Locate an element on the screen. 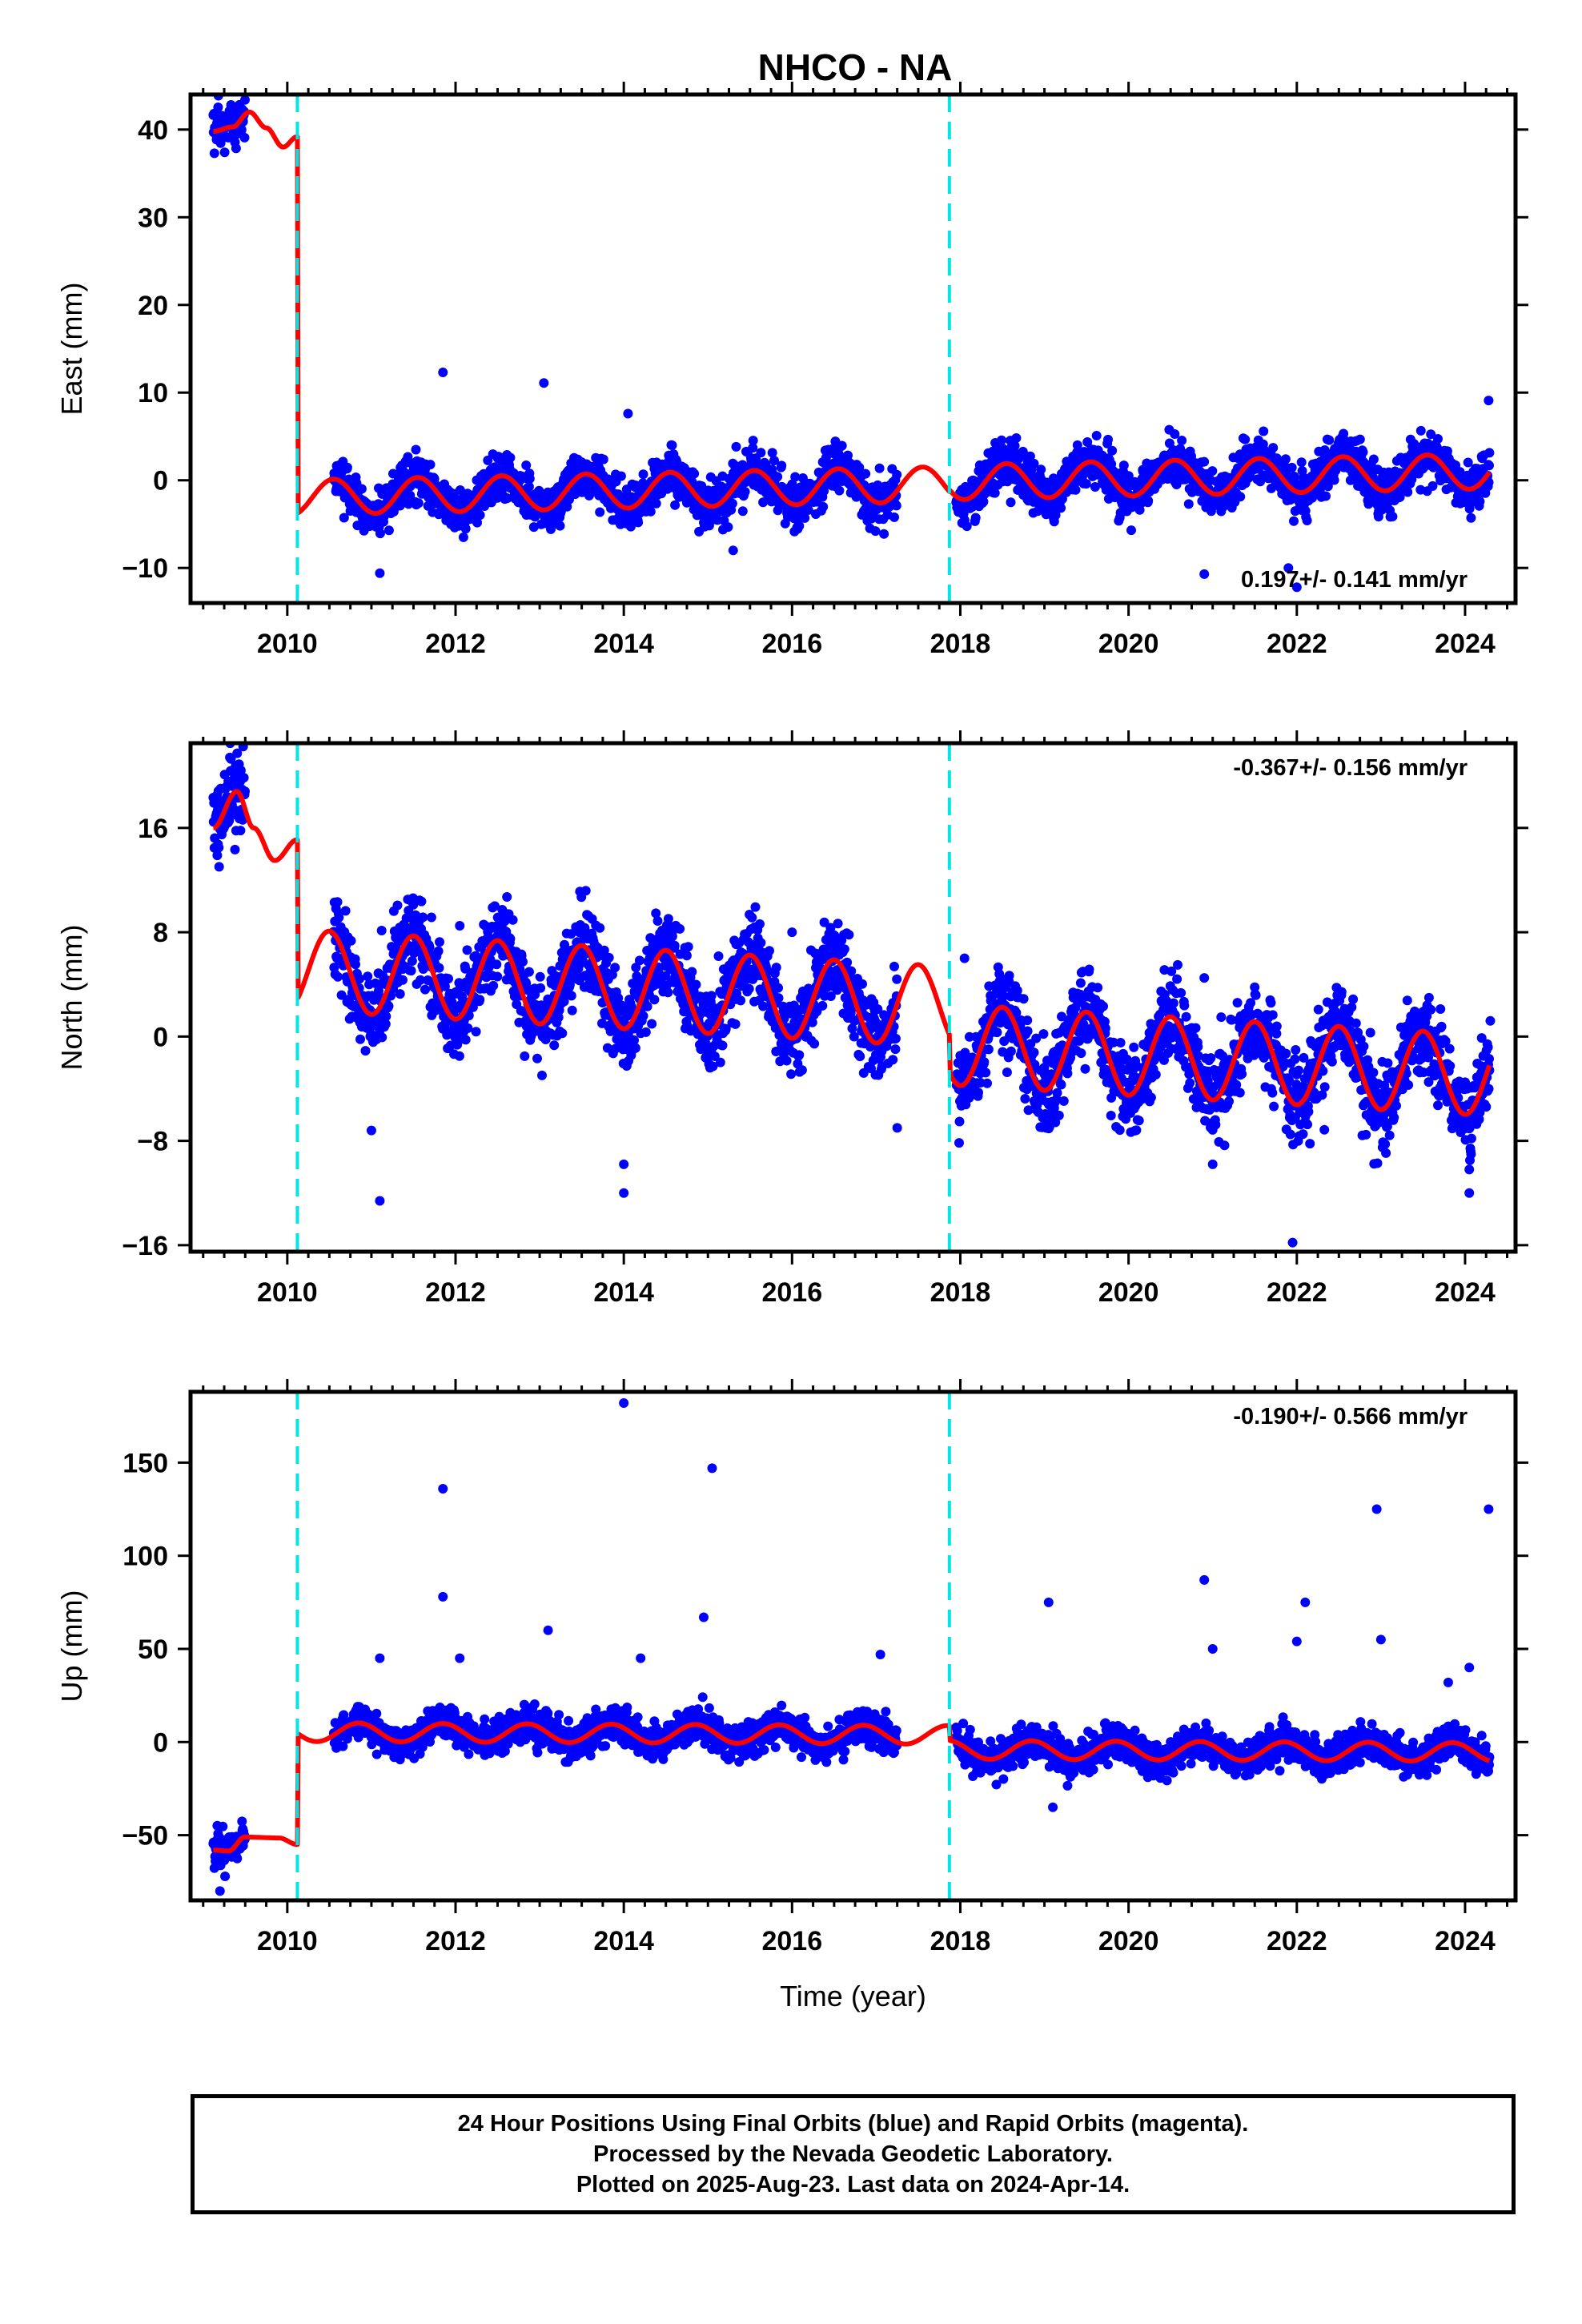  y-tick-label: 0 is located at coordinates (161, 481).